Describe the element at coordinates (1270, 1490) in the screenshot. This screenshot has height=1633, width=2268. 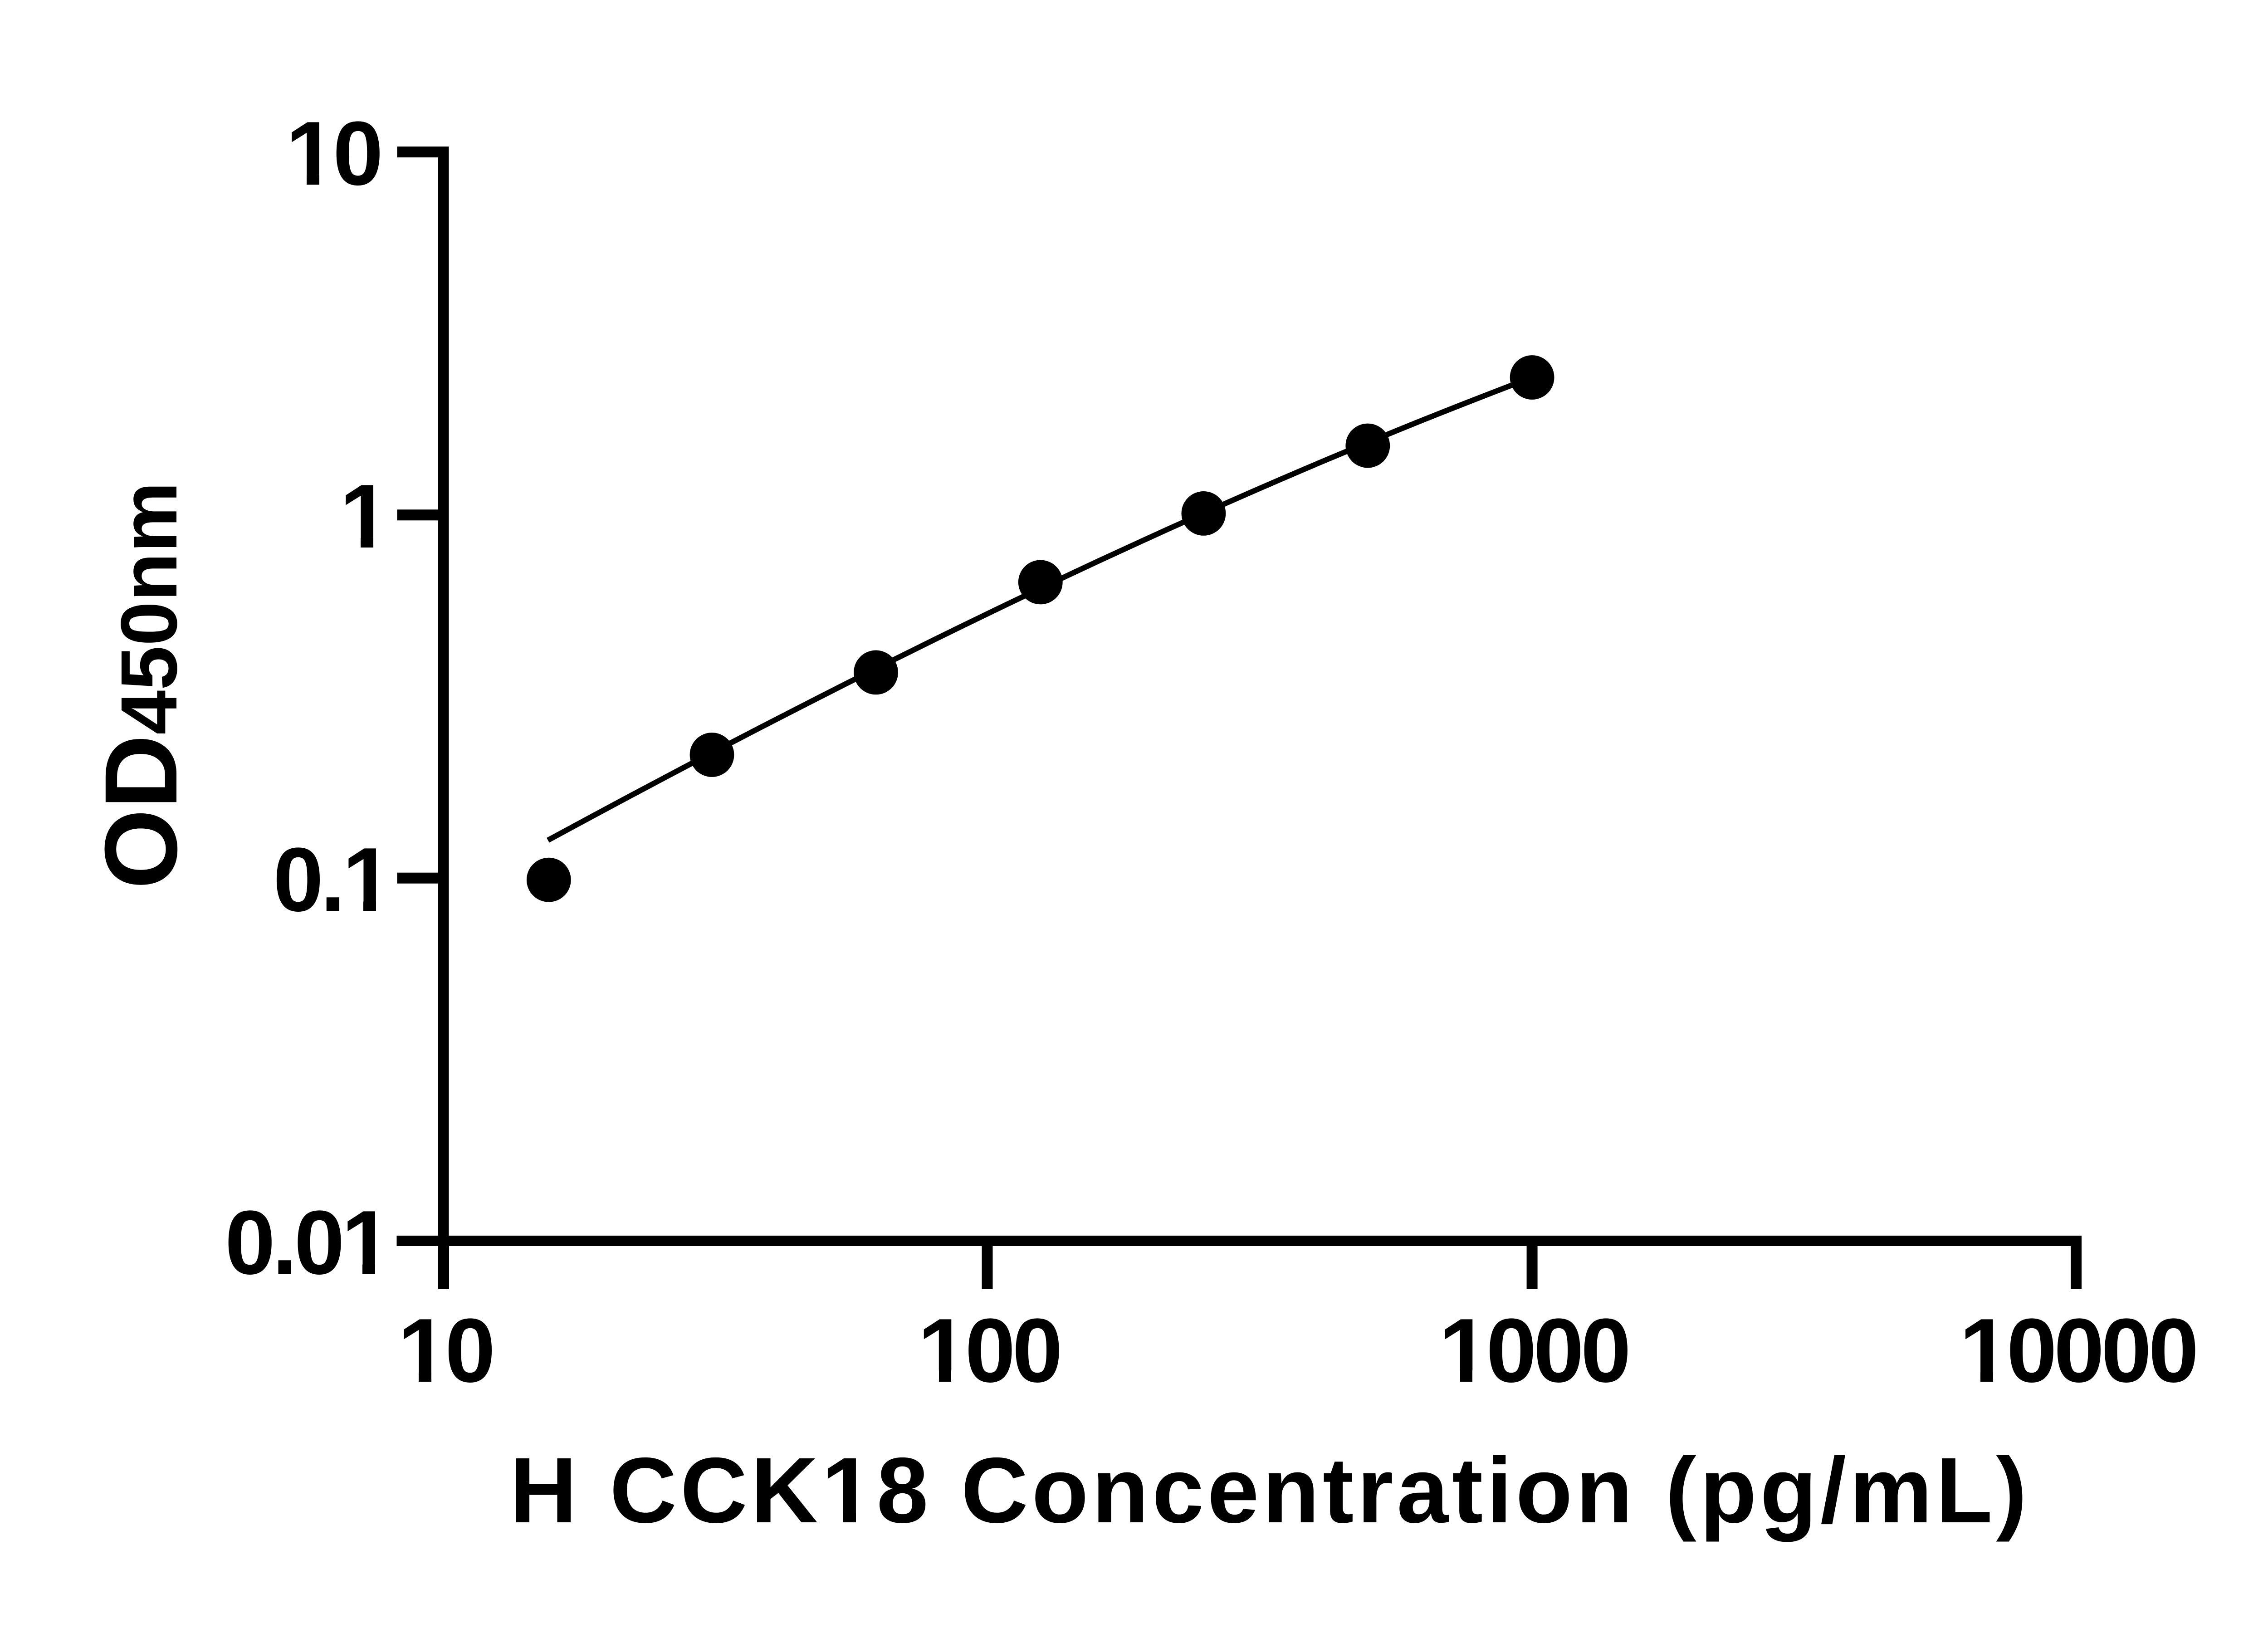
I see `svg-text: H CCK18 Concentration (pg/mL)` at that location.